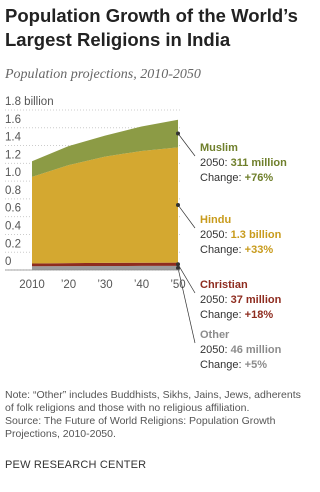 The width and height of the screenshot is (320, 492). What do you see at coordinates (259, 178) in the screenshot?
I see `change-value: +76%` at bounding box center [259, 178].